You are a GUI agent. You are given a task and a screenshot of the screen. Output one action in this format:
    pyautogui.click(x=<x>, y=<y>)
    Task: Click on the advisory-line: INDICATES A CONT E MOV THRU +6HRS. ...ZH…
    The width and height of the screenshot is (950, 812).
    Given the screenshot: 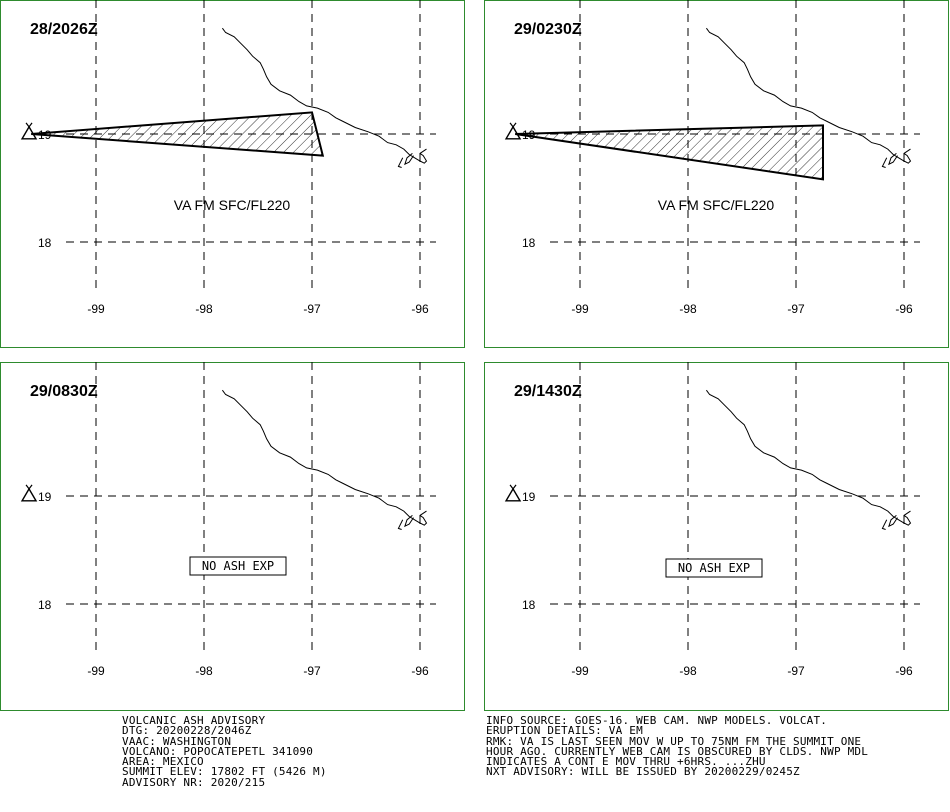 What is the action you would take?
    pyautogui.click(x=626, y=762)
    